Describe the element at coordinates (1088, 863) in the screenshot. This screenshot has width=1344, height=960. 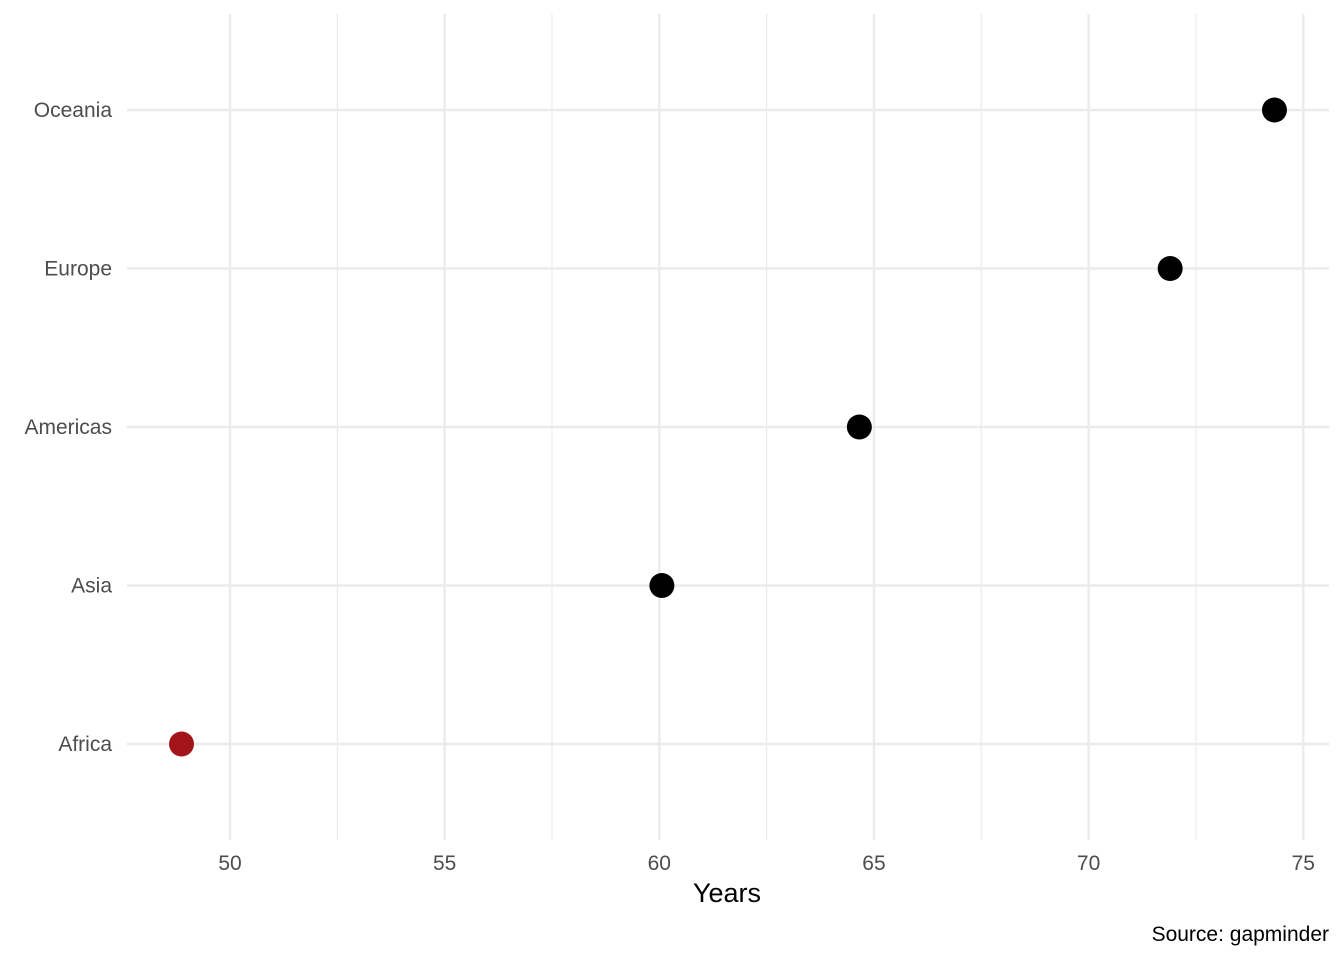
I see `x-tick-label: 70` at that location.